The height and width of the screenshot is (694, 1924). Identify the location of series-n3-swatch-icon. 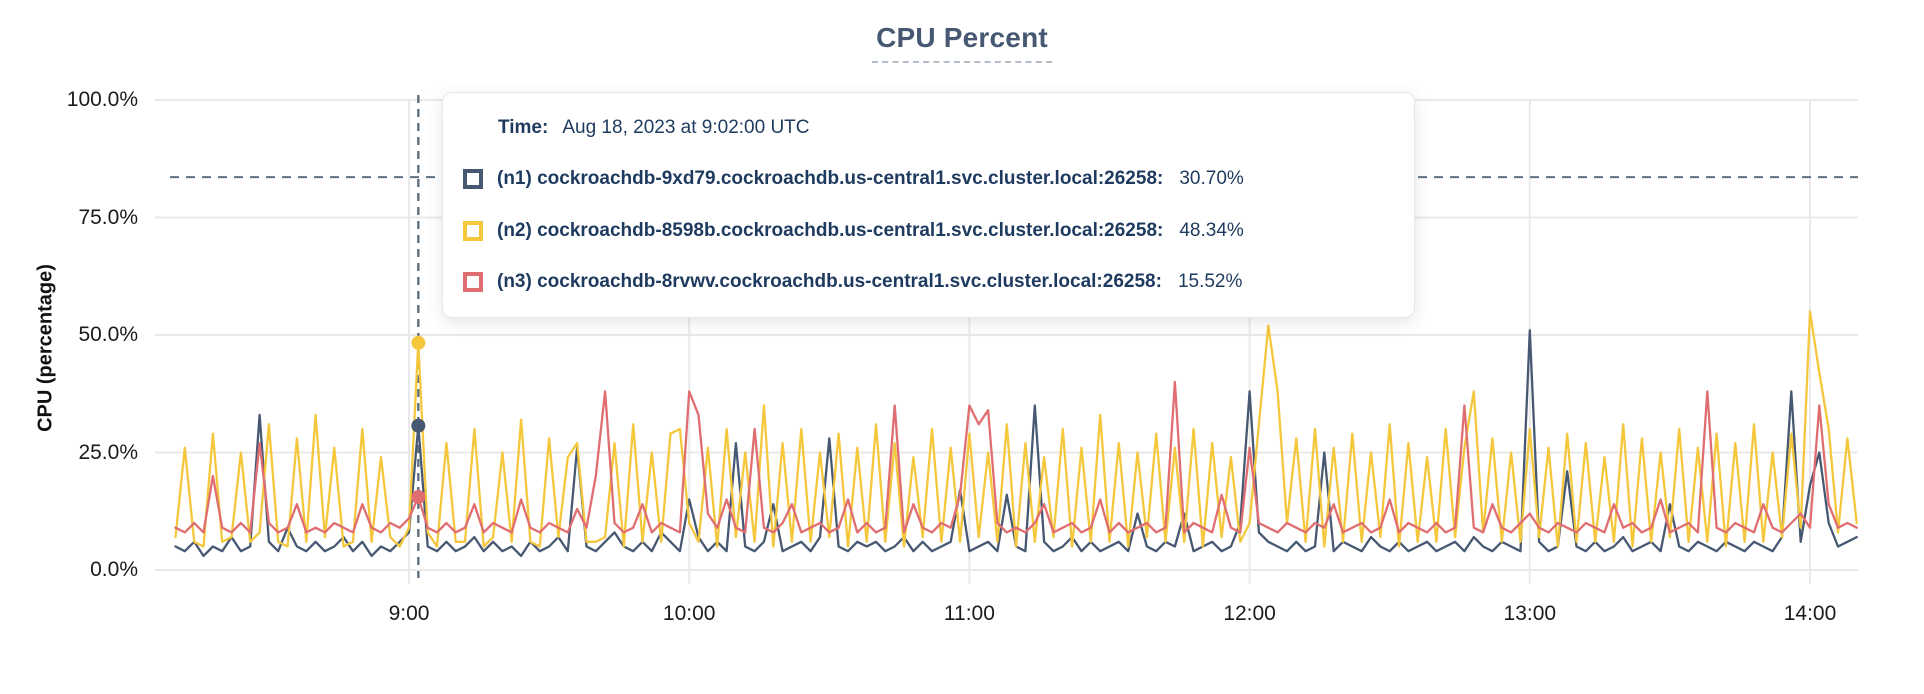
(473, 281).